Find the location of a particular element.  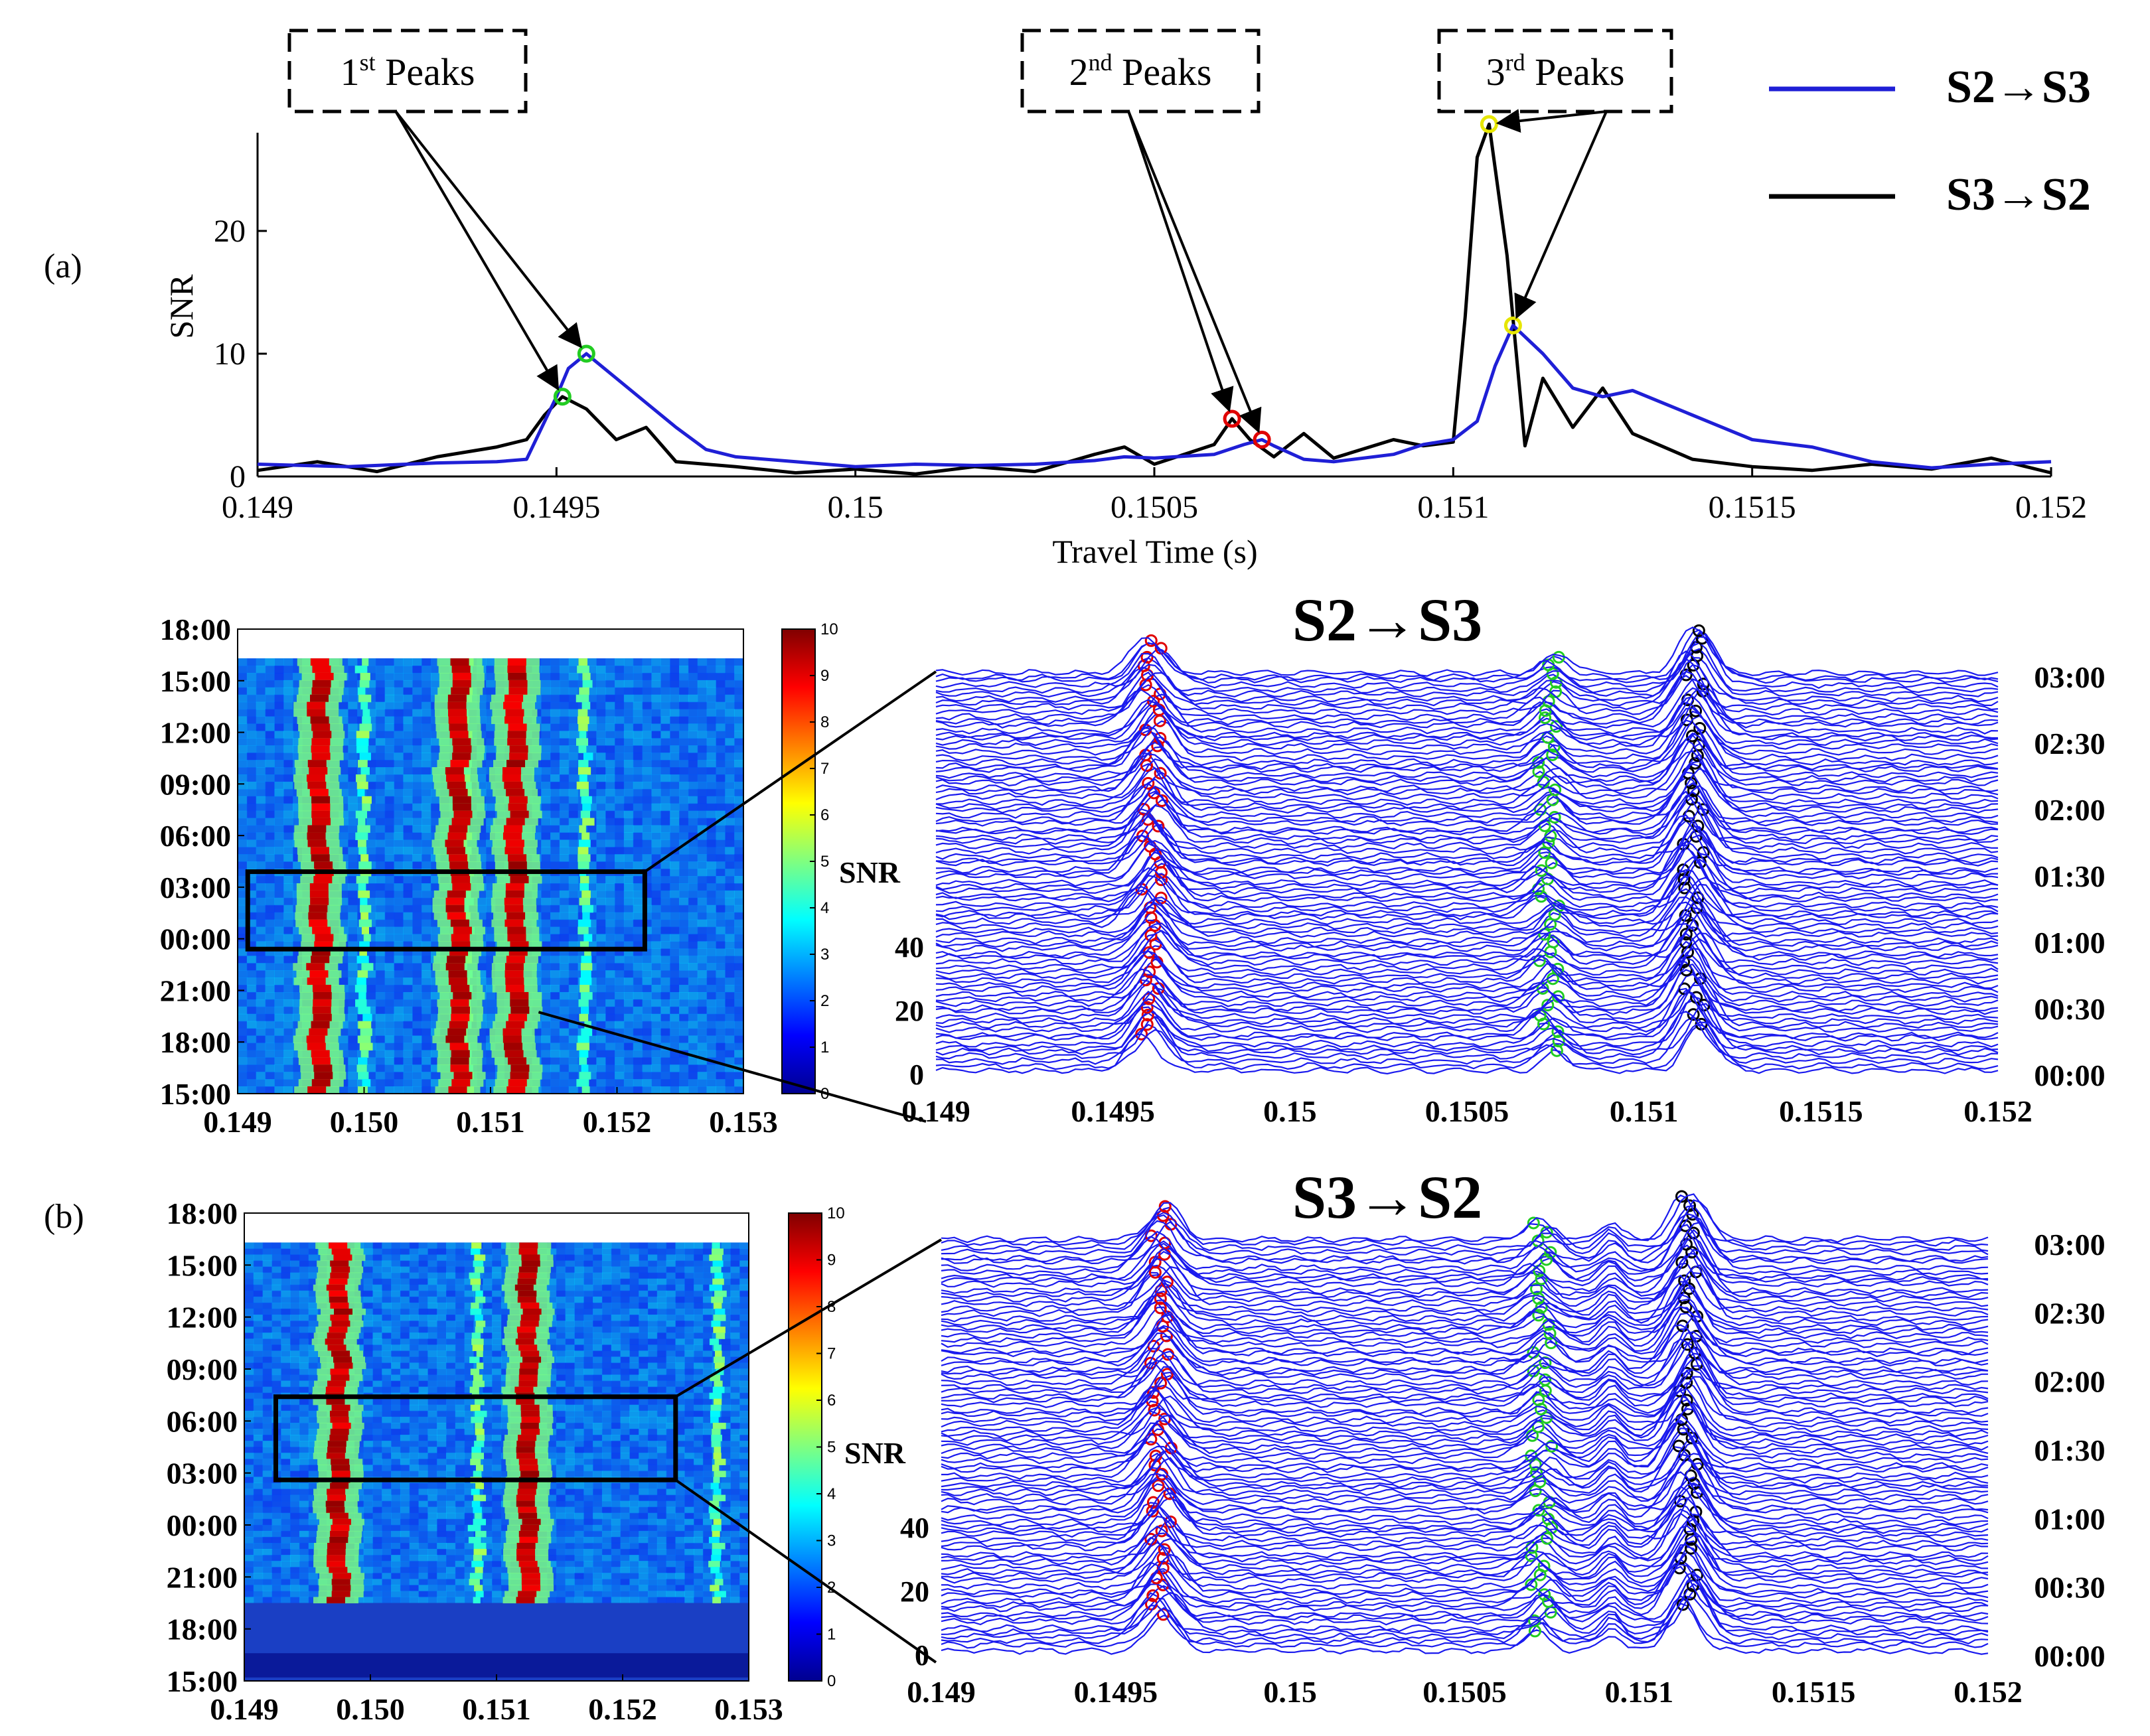

heatmap-y-tick-label: 09:00 is located at coordinates (195, 784).